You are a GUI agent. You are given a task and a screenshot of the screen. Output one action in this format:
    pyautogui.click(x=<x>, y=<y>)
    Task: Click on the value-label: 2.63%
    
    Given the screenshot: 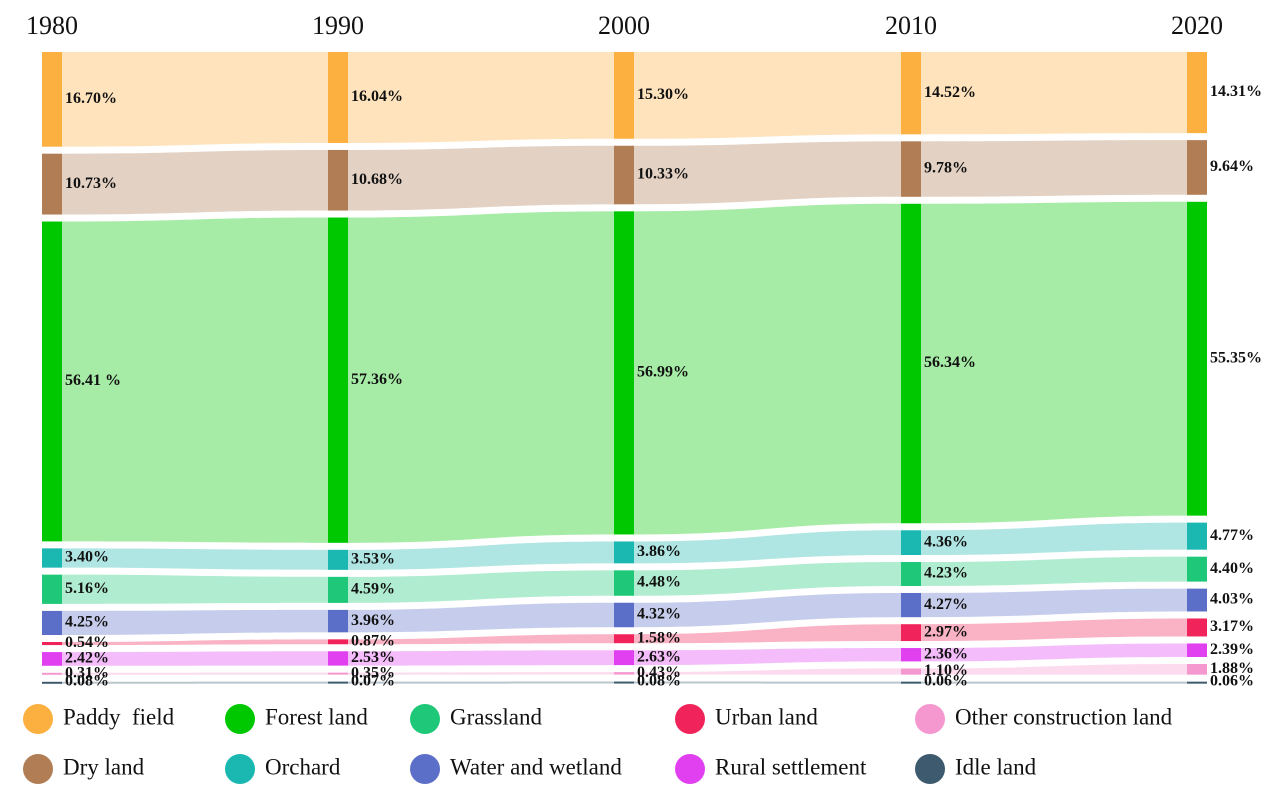 What is the action you would take?
    pyautogui.click(x=659, y=656)
    